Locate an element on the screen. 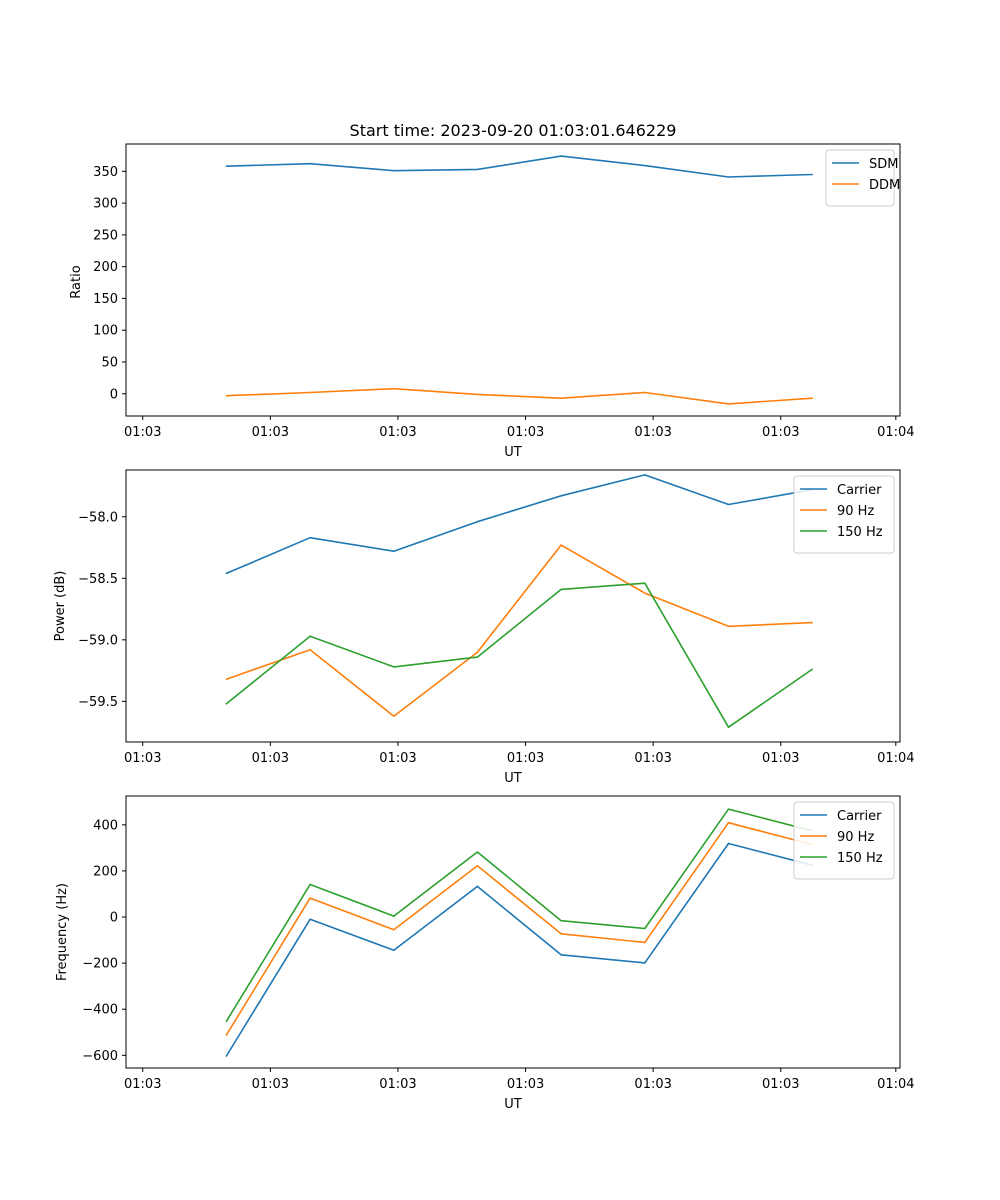 The width and height of the screenshot is (1000, 1200). y-tick-label: −59.5 is located at coordinates (98, 702).